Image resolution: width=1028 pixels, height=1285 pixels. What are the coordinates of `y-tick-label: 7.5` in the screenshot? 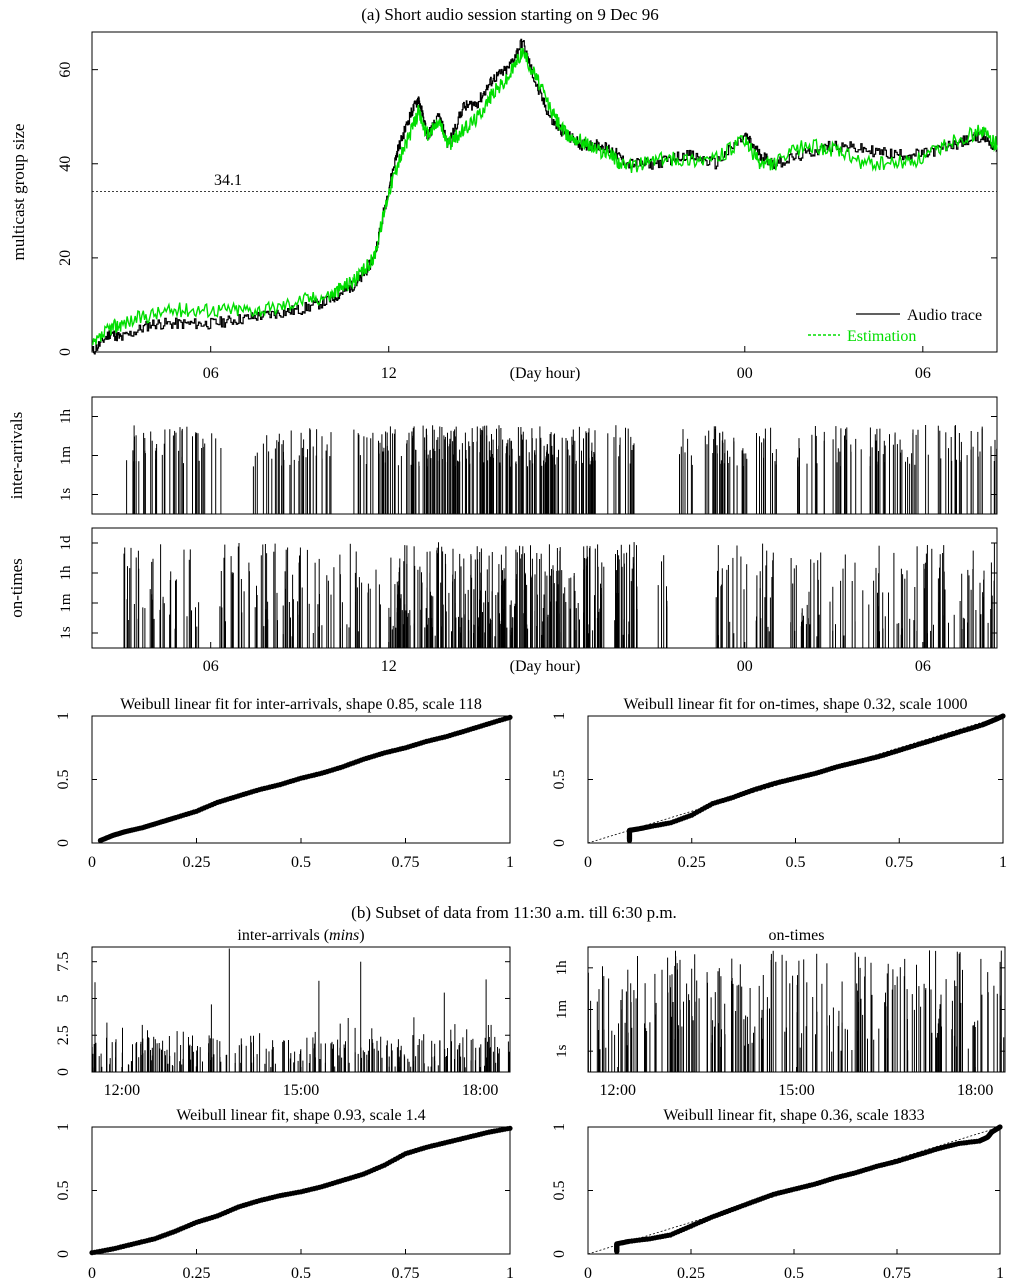 It's located at (63, 962).